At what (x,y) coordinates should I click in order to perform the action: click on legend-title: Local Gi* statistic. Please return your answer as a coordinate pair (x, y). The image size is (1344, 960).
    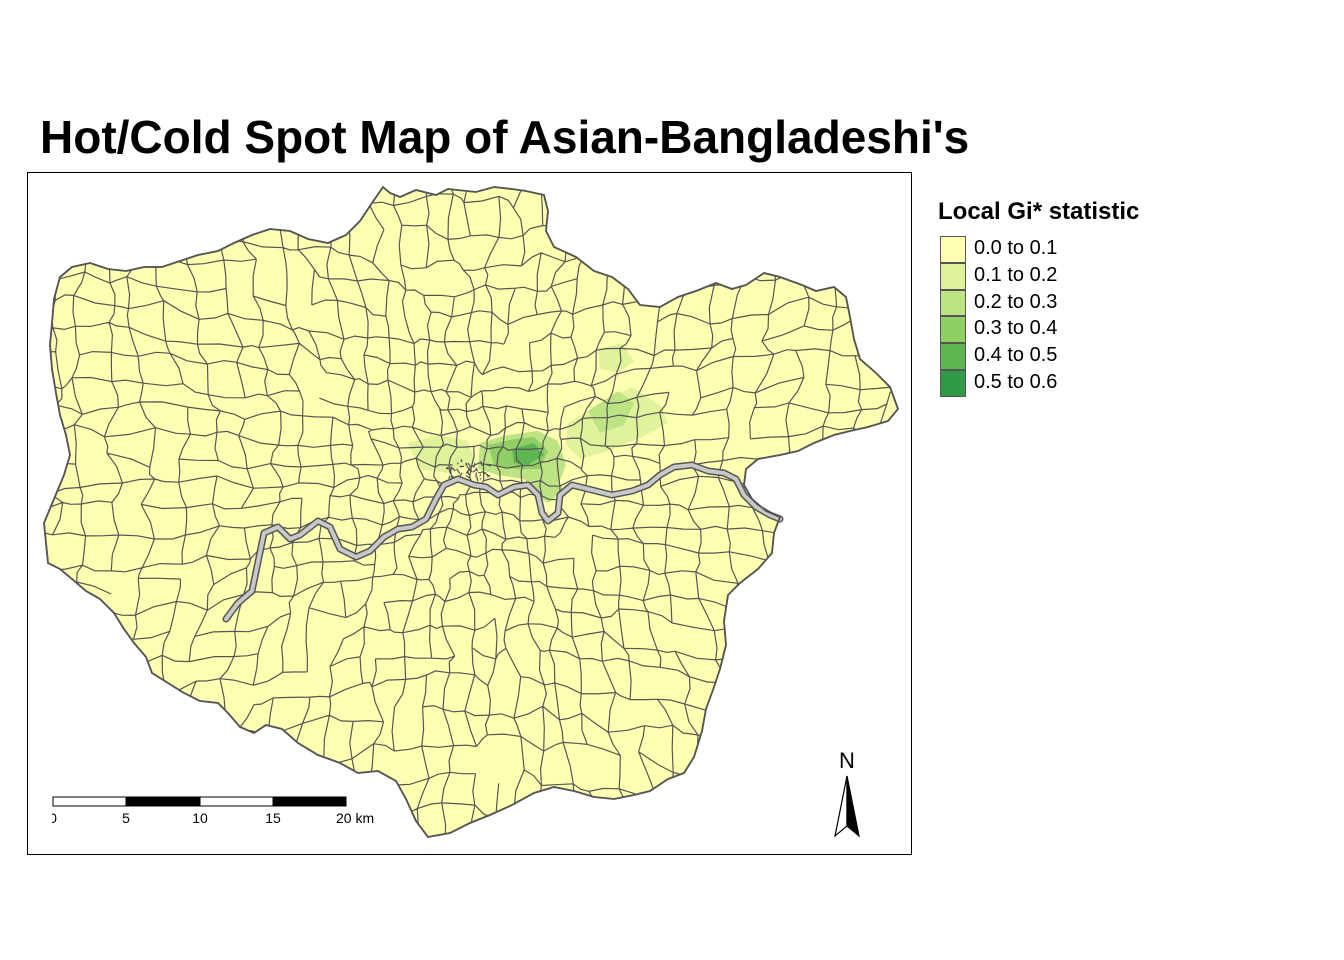
    Looking at the image, I should click on (1039, 211).